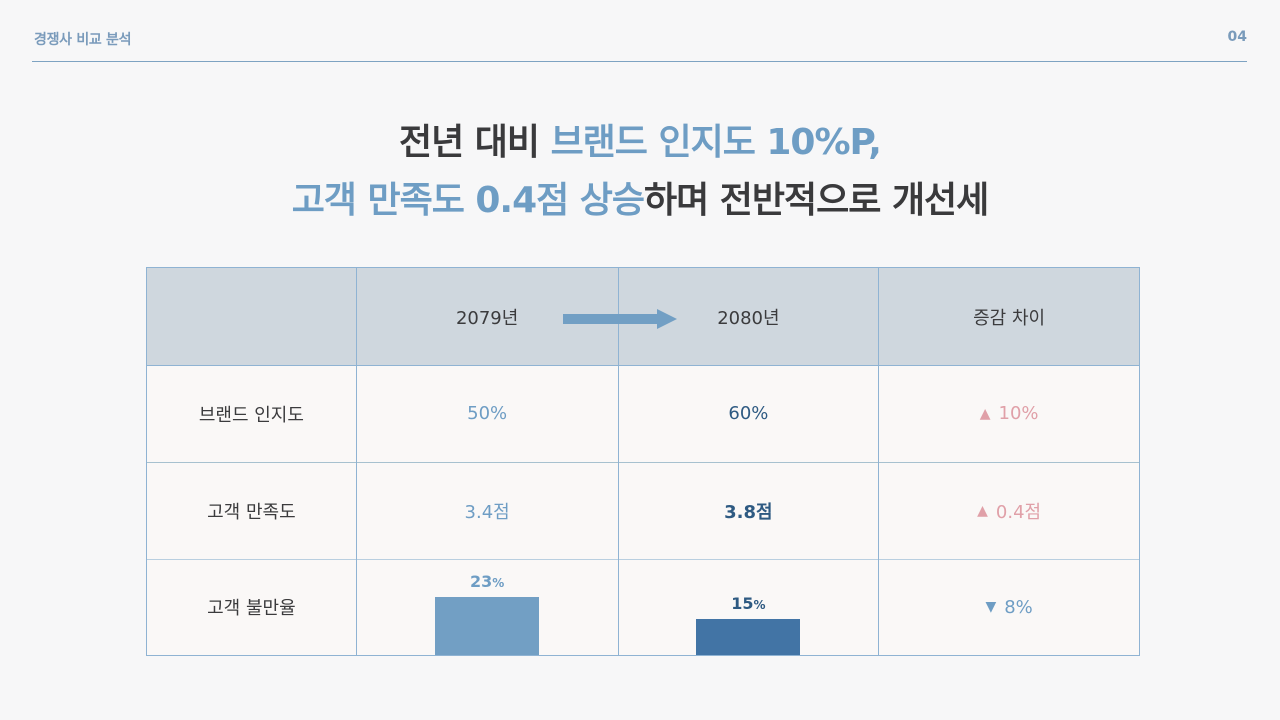 This screenshot has width=1280, height=720. Describe the element at coordinates (1018, 607) in the screenshot. I see `diff-text: 8%` at that location.